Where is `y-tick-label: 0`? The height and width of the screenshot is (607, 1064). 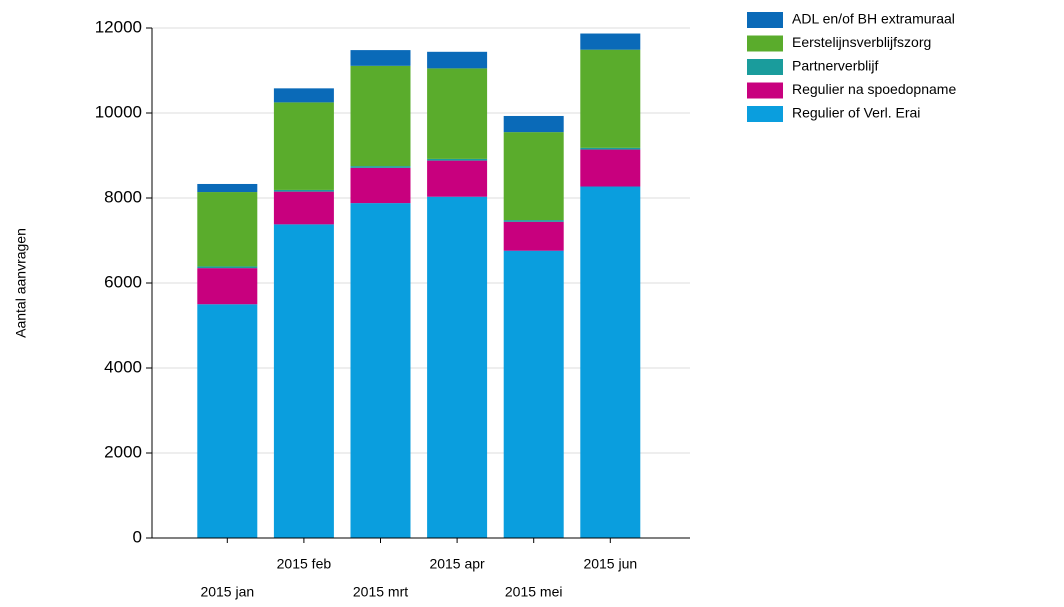
y-tick-label: 0 is located at coordinates (137, 536).